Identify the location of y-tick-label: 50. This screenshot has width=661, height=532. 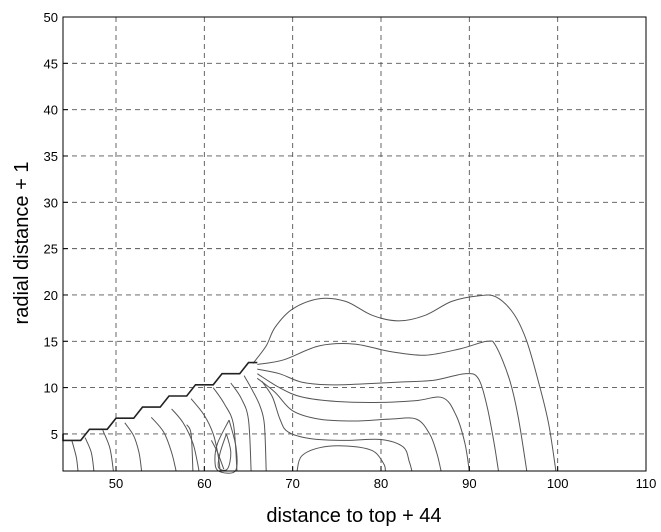
(51, 17).